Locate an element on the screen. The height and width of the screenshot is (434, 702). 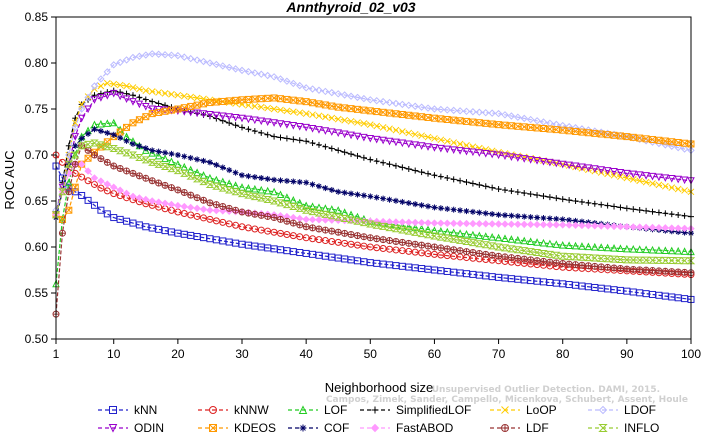
x-tick-label: 30 is located at coordinates (242, 354).